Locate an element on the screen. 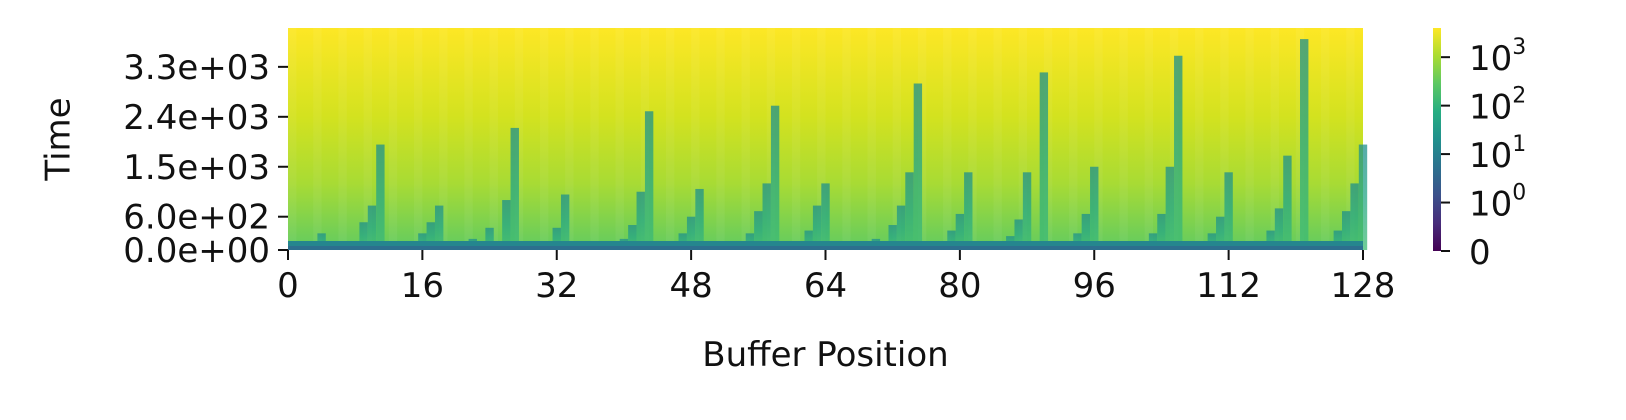 The image size is (1626, 420). colorbar-tick-base: 0 is located at coordinates (1480, 253).